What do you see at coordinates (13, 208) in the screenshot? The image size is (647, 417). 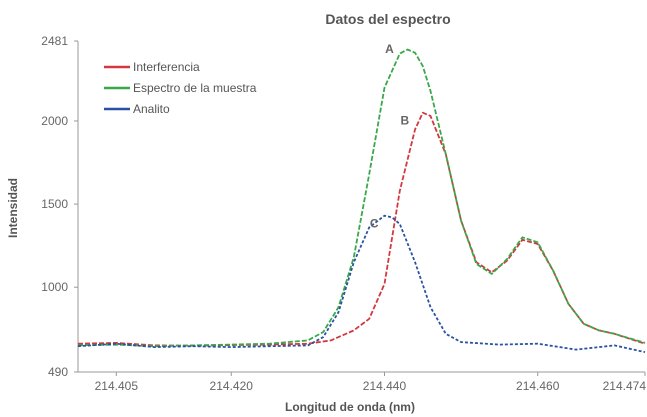 I see `y-axis-label: Intensidad` at bounding box center [13, 208].